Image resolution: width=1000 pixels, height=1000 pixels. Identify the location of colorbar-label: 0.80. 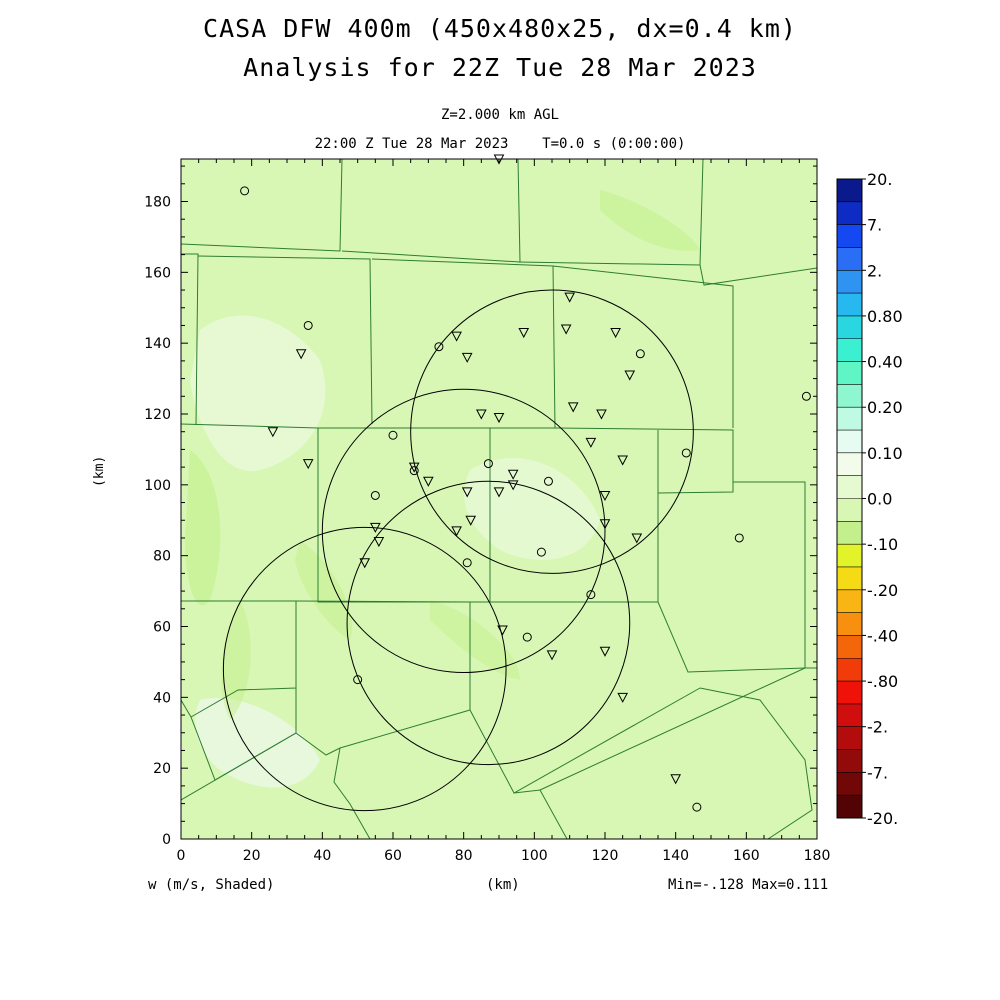
(885, 316).